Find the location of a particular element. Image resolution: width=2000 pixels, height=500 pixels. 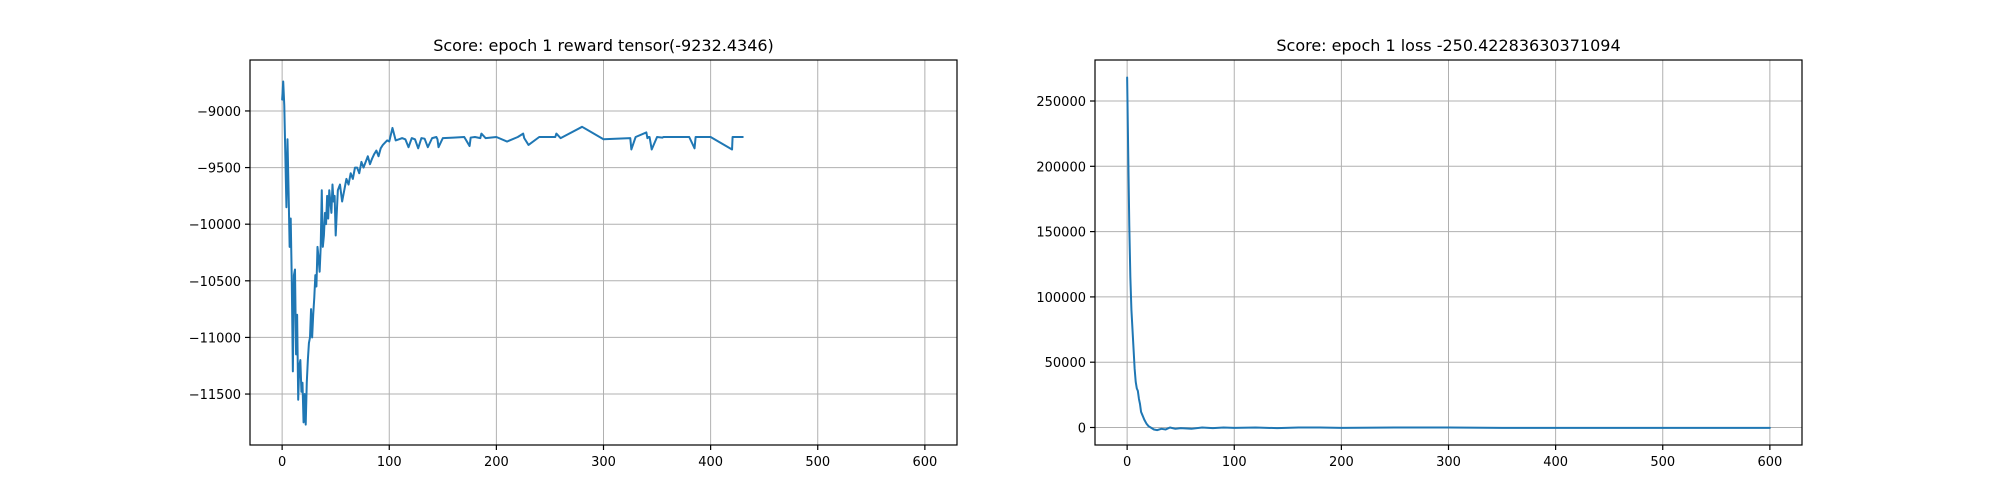

loss-chart-x-tick-label: 600 is located at coordinates (1769, 462).